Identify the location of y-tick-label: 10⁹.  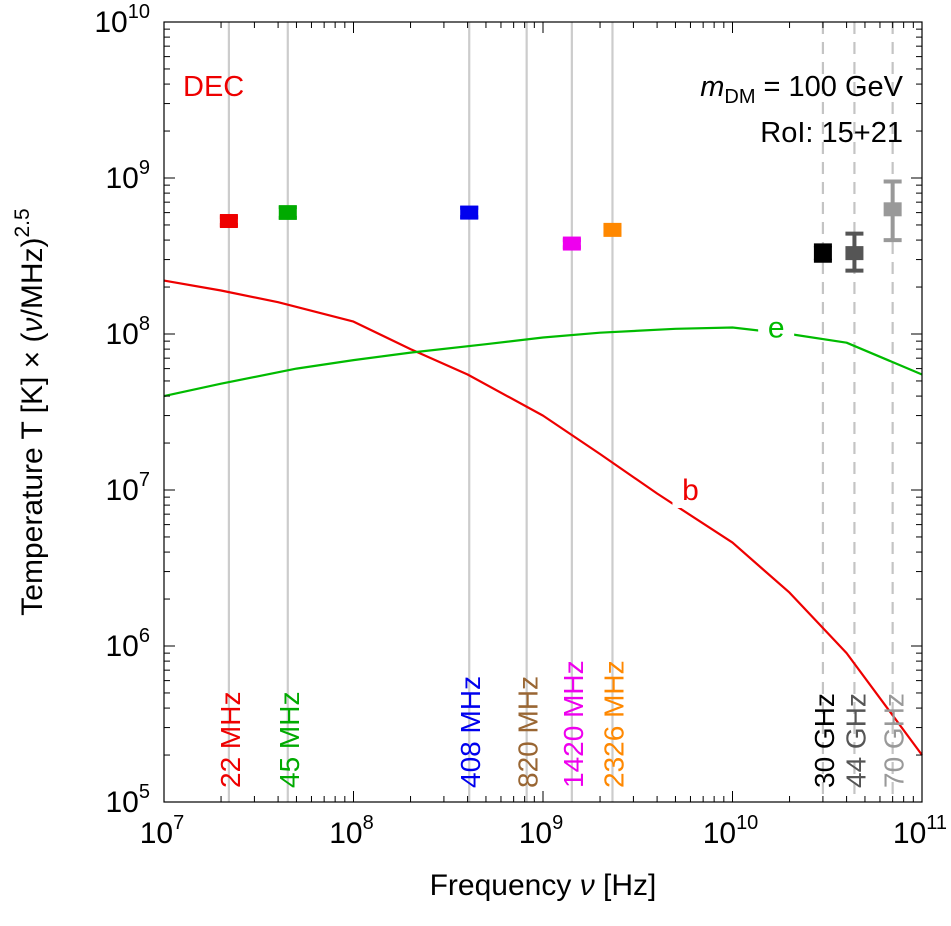
(128, 176).